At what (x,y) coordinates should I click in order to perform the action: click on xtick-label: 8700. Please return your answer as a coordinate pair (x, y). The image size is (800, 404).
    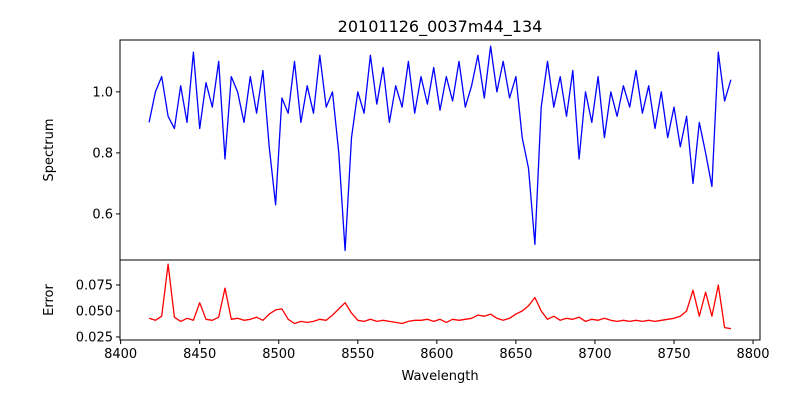
    Looking at the image, I should click on (594, 354).